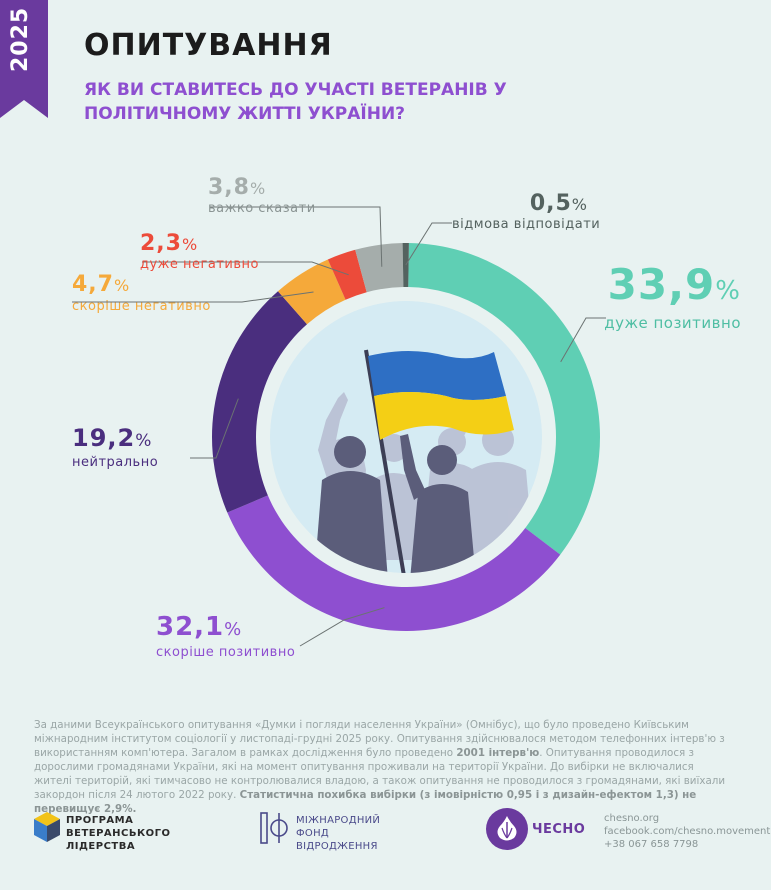 This screenshot has height=890, width=771. I want to click on value-rather-positive: 32,1, so click(190, 627).